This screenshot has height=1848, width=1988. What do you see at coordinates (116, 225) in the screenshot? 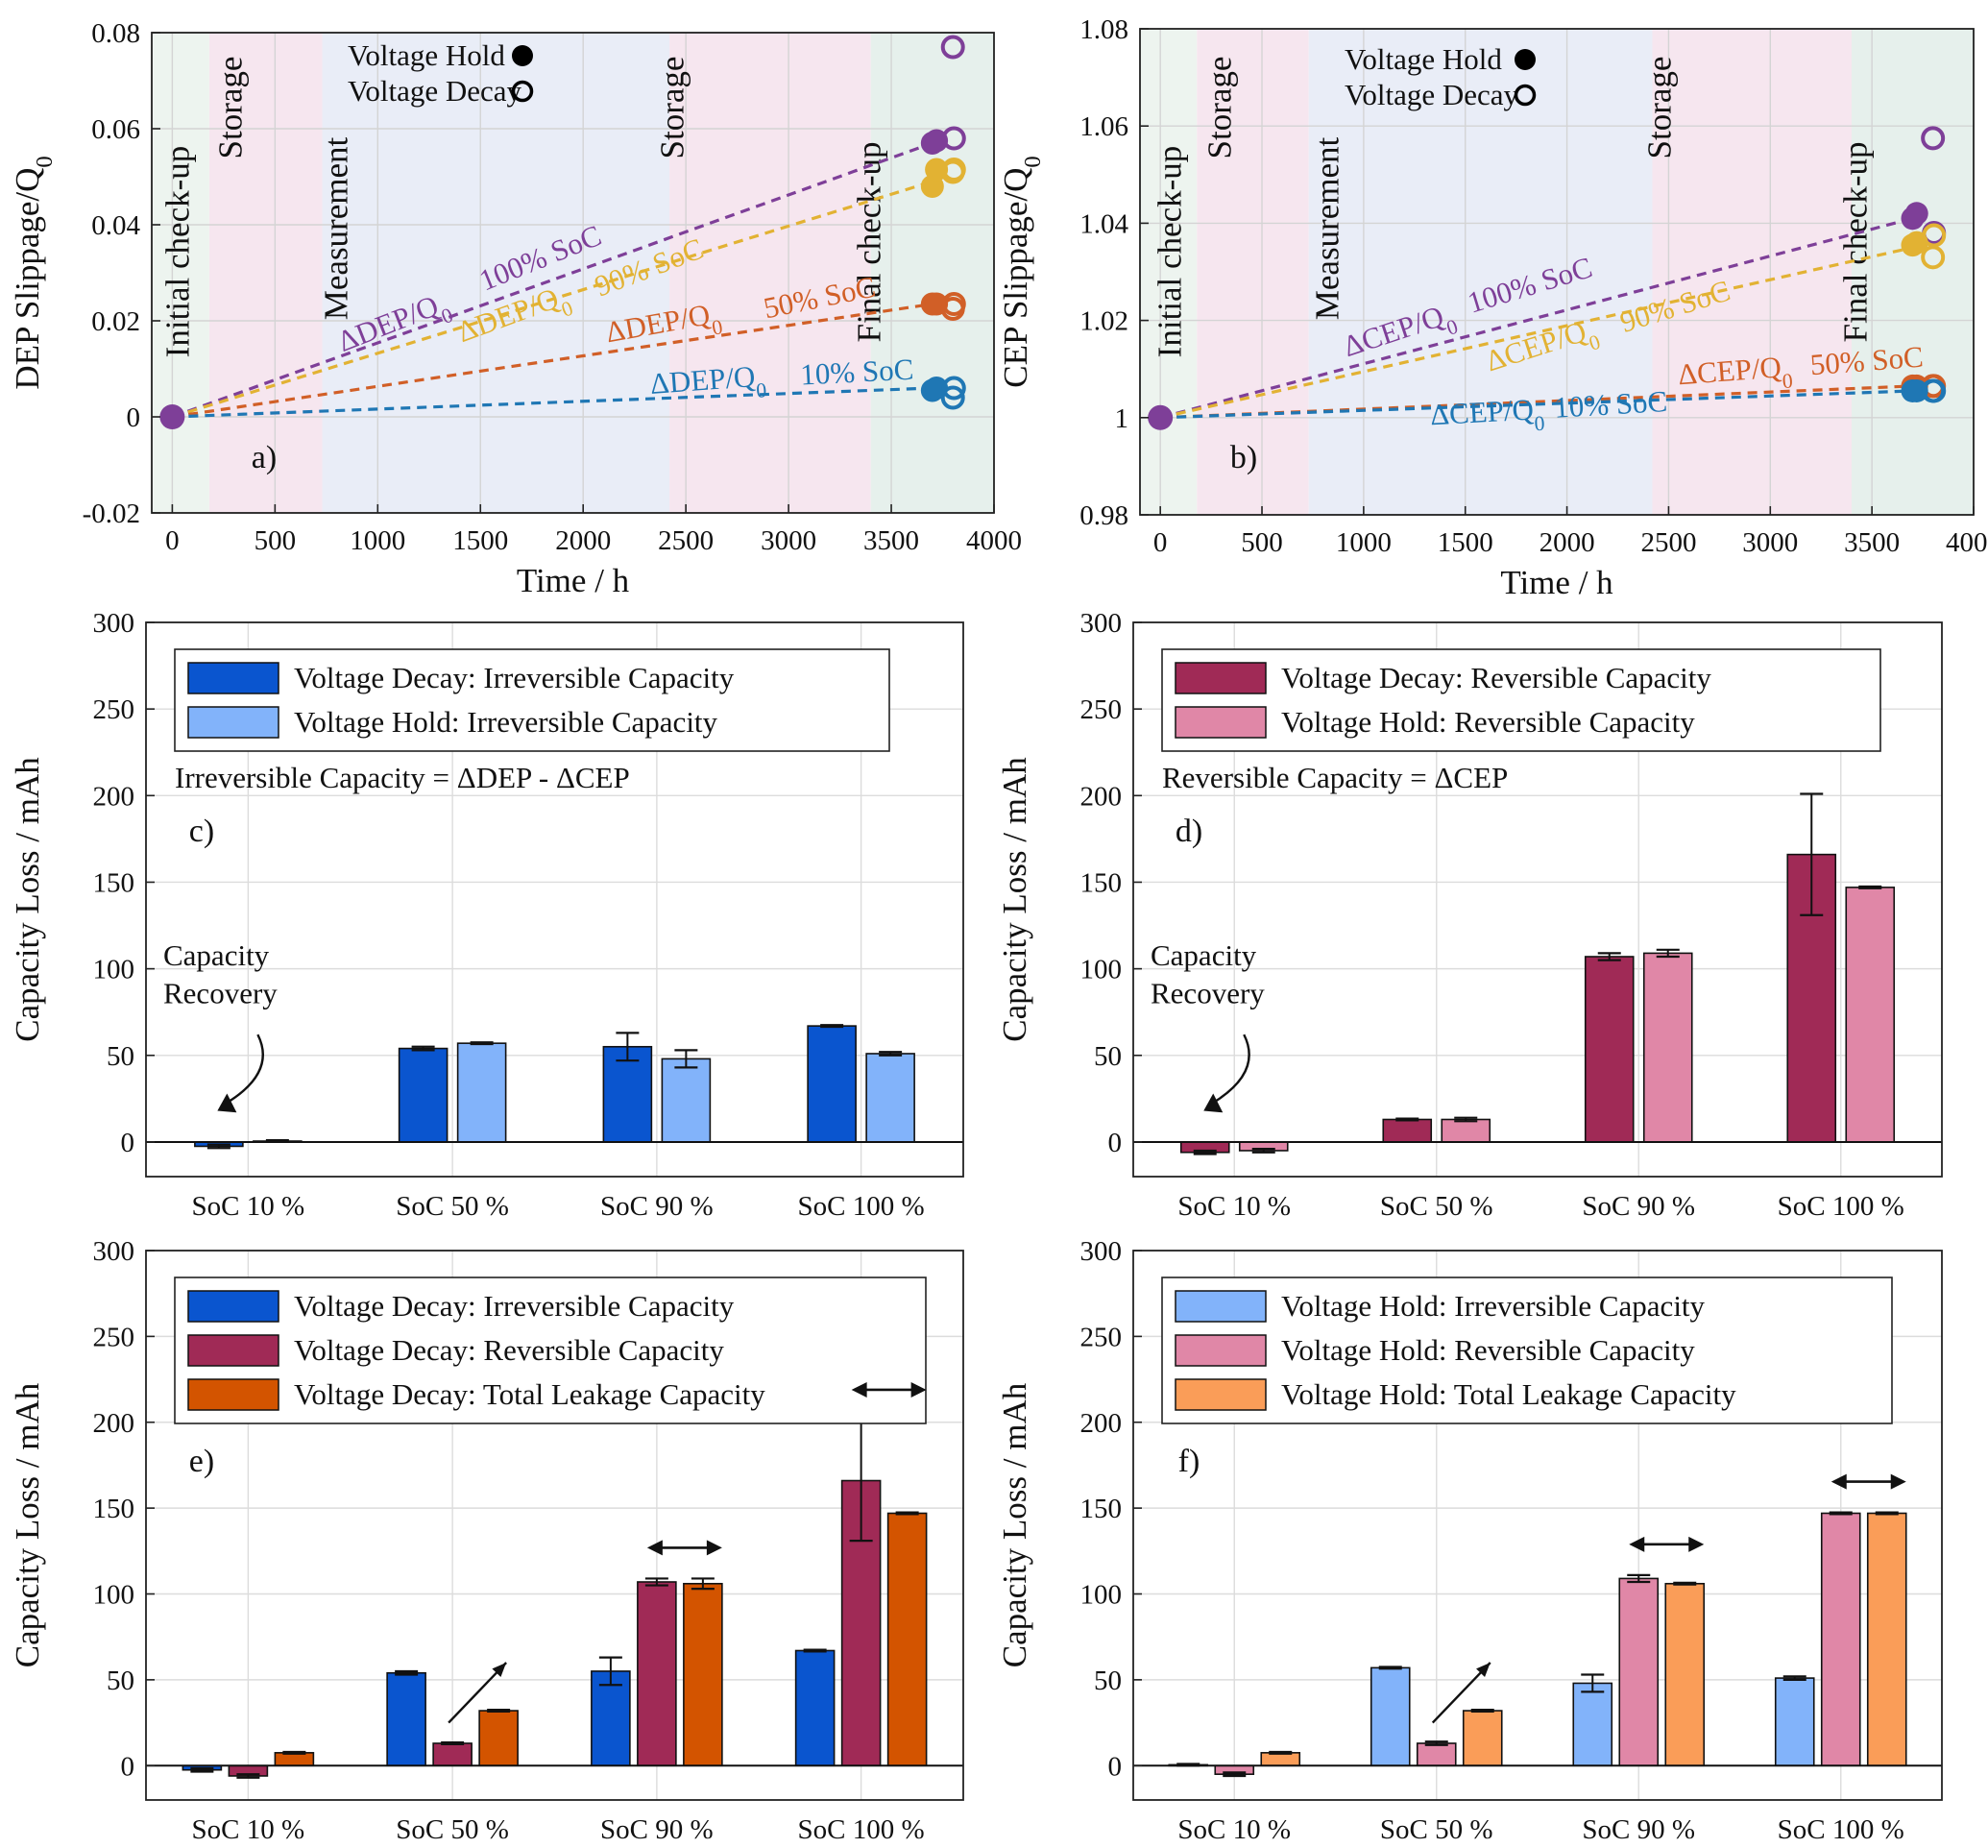
I see `y-tick-label: 0.04` at bounding box center [116, 225].